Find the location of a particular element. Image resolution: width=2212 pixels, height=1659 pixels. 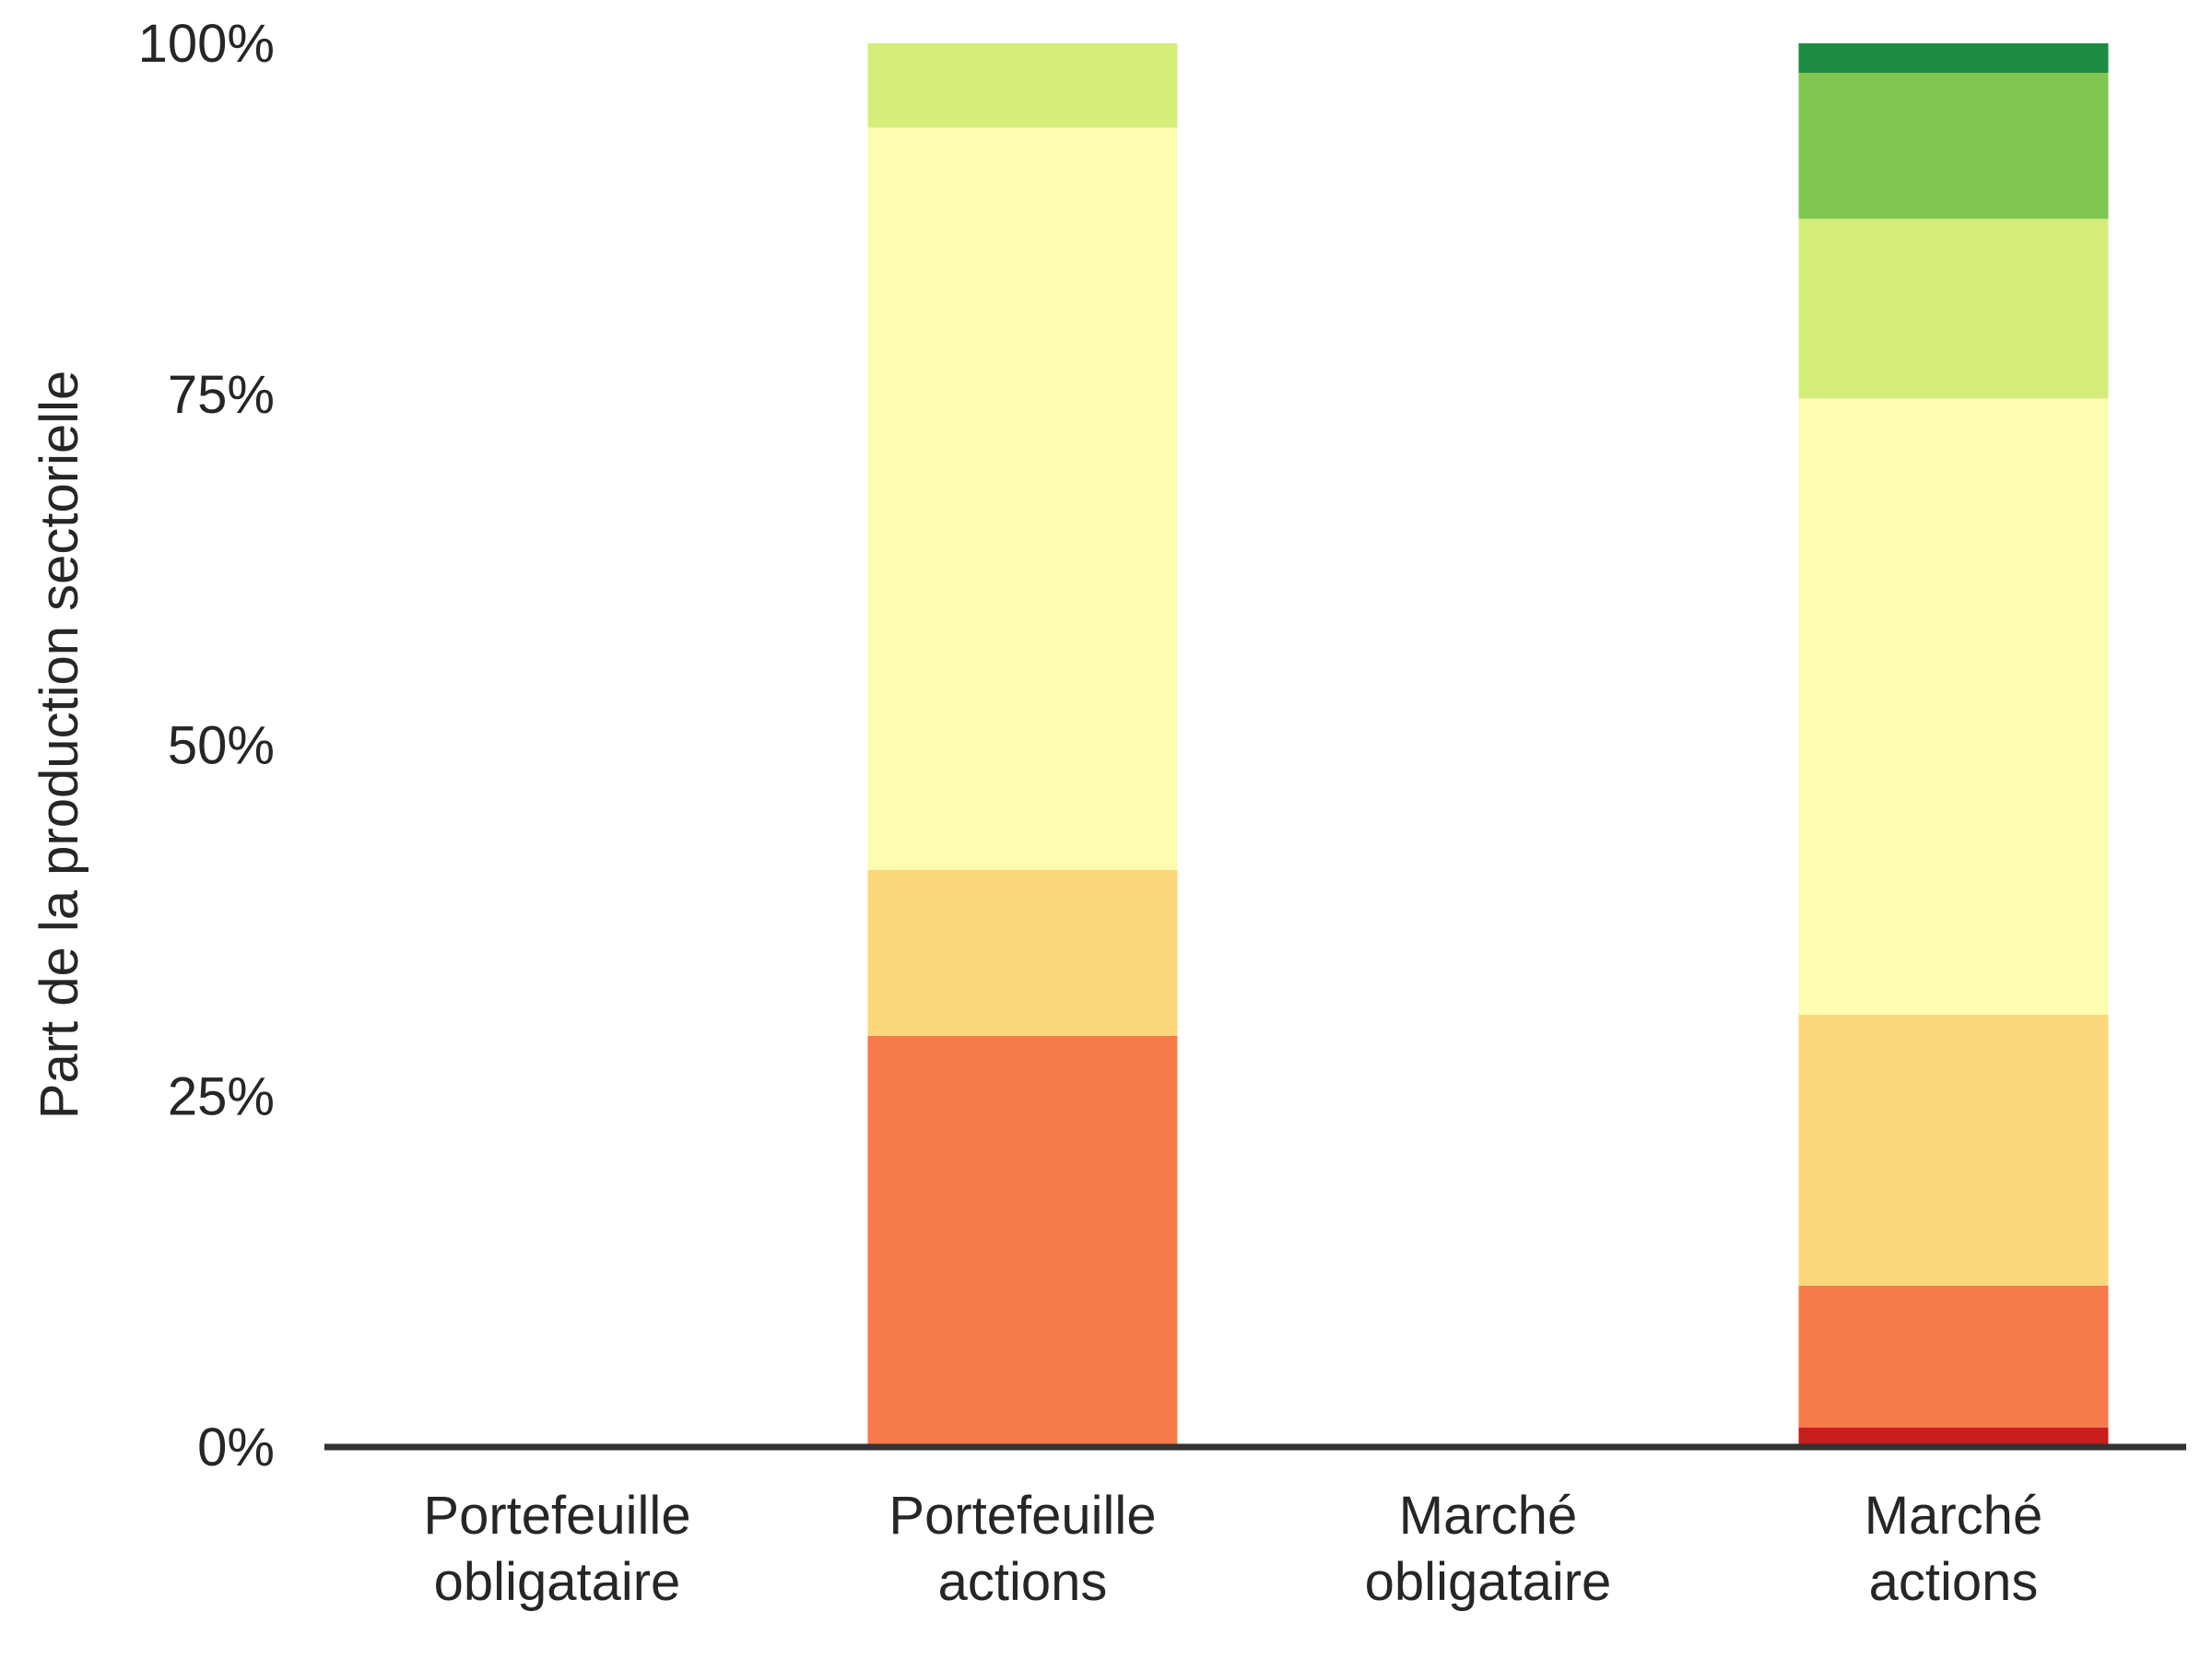

bar-segment-cat1-series2 is located at coordinates (1022, 953).